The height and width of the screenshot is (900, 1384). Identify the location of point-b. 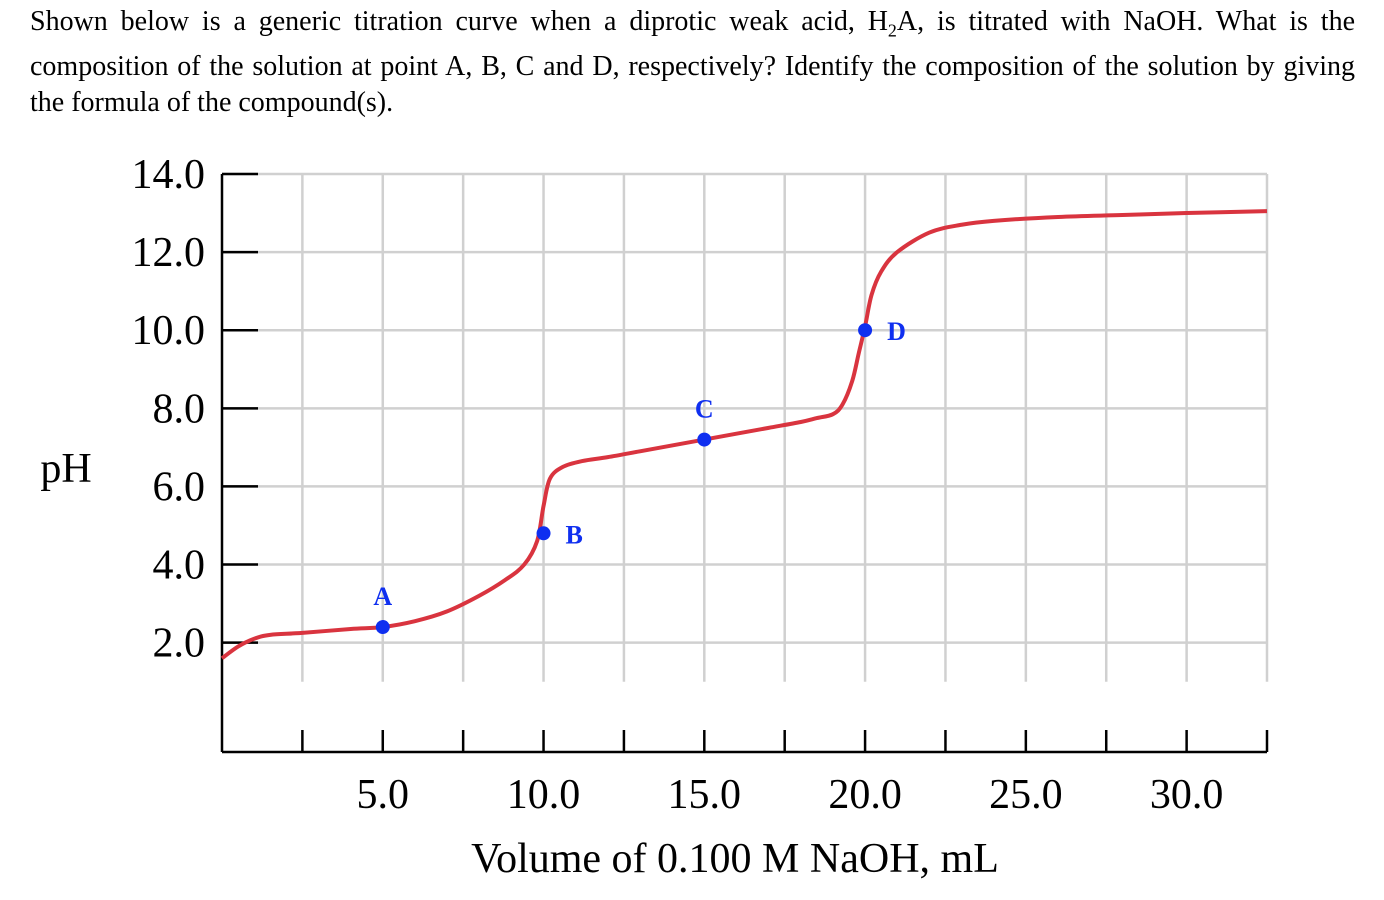
(543, 533).